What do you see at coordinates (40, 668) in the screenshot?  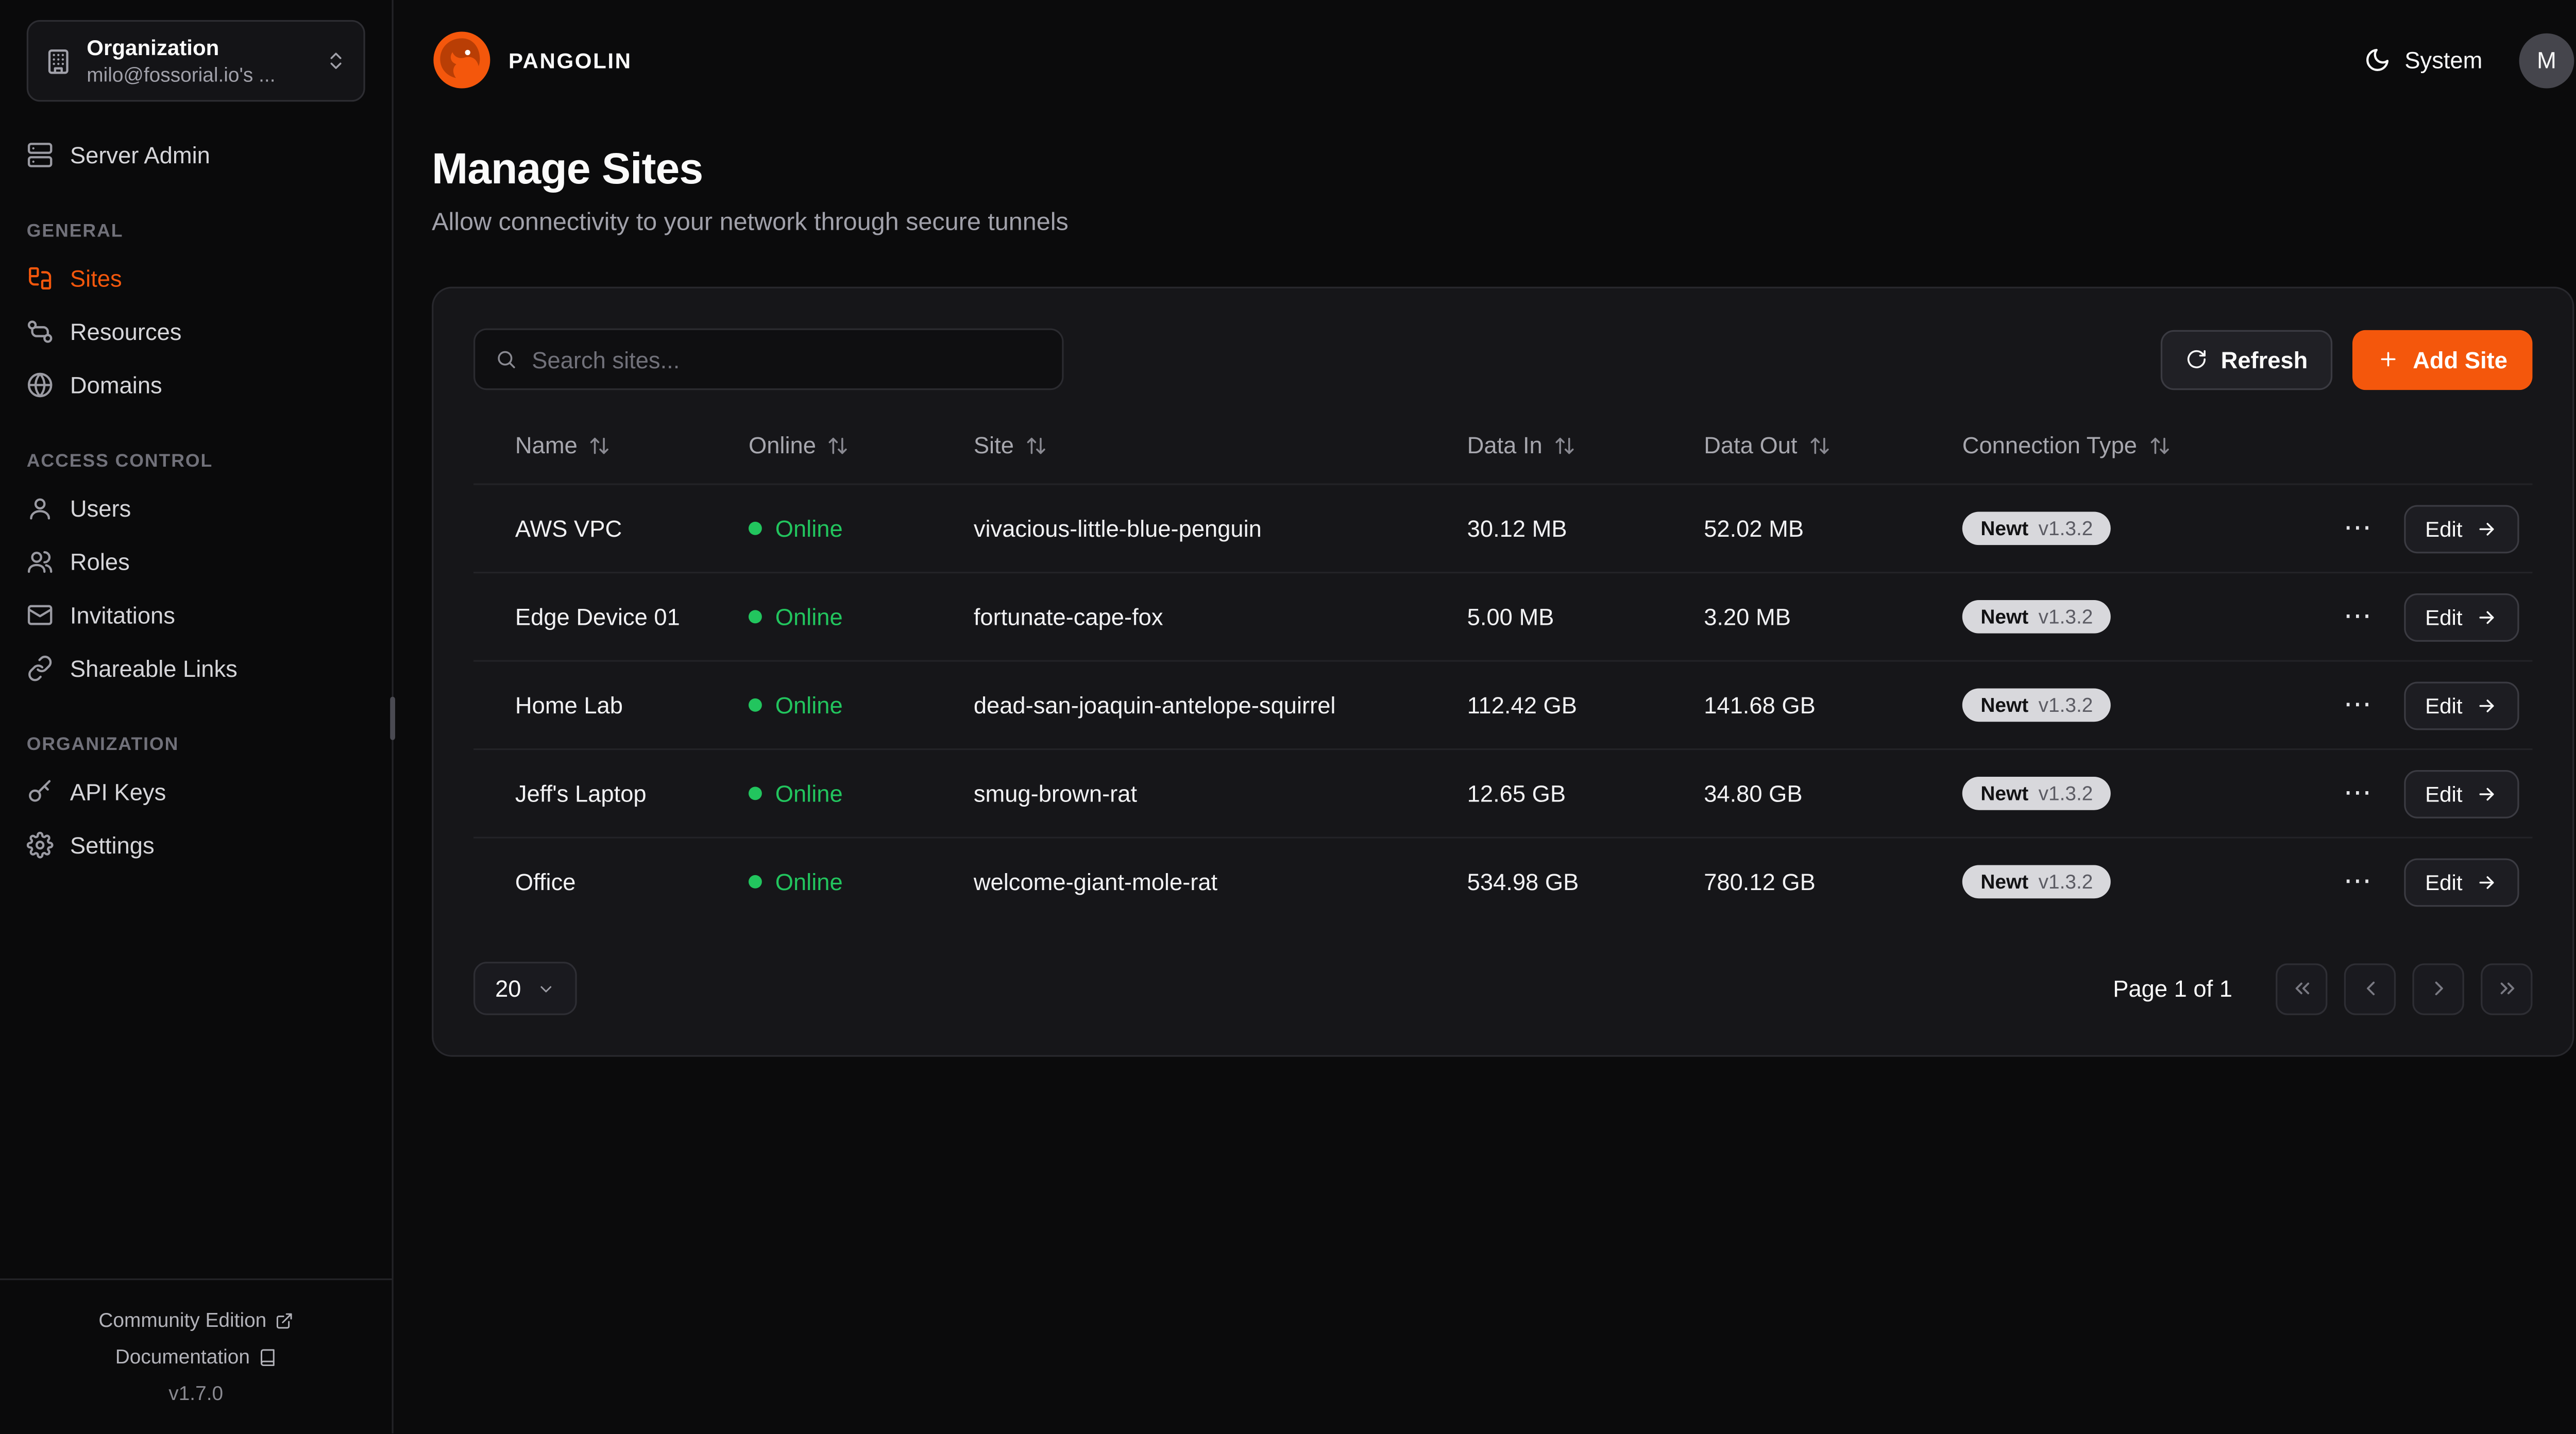 I see `link-icon` at bounding box center [40, 668].